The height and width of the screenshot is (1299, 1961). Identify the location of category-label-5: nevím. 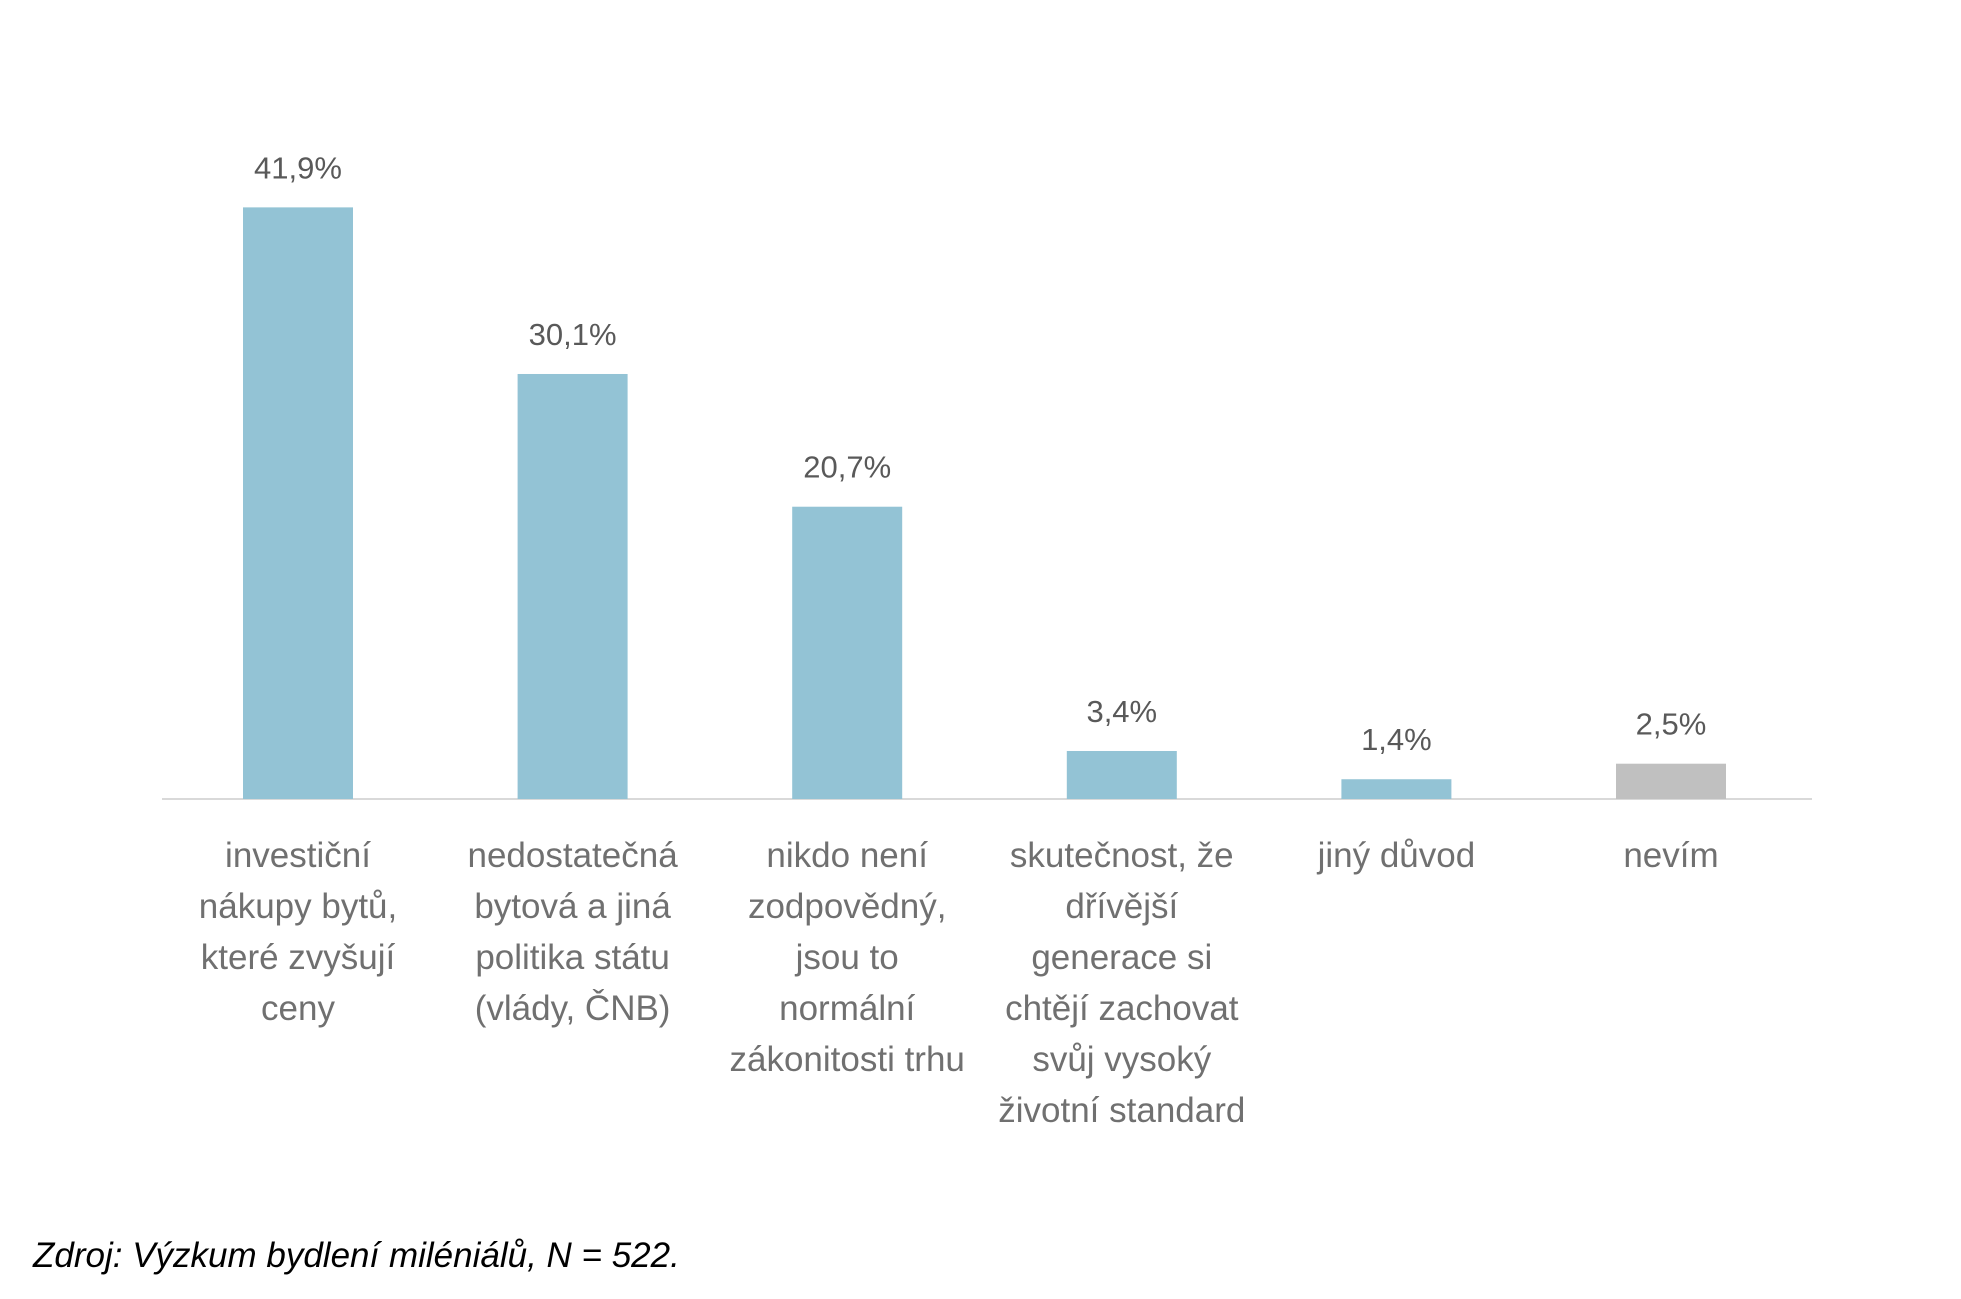
(1670, 855).